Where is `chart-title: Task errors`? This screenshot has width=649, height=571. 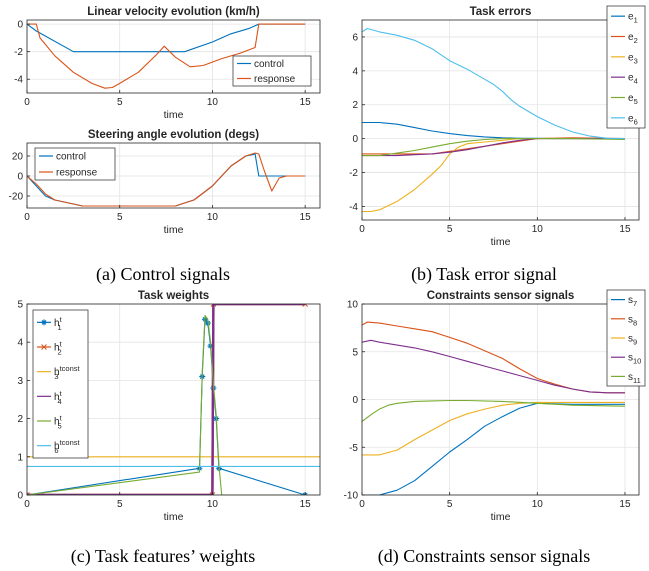
chart-title: Task errors is located at coordinates (501, 12).